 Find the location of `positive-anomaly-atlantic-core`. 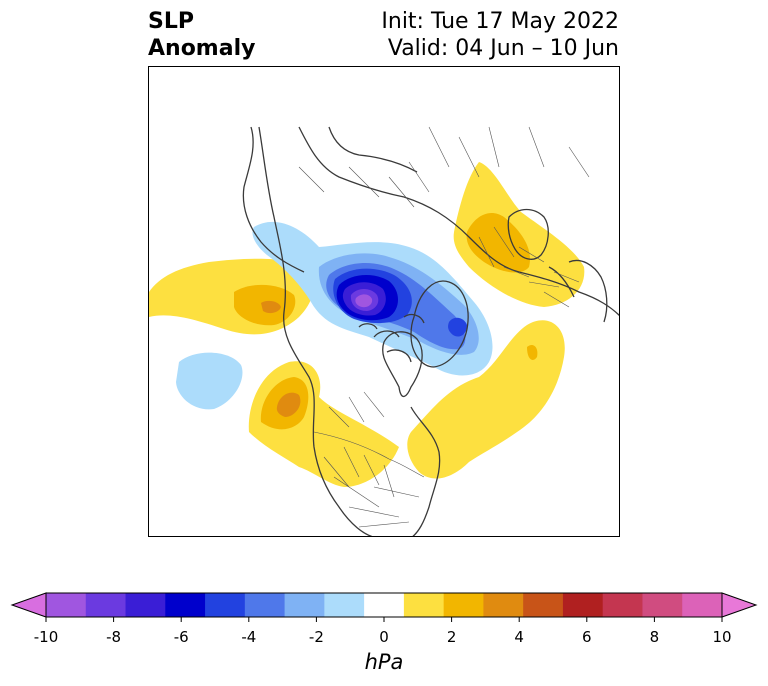

positive-anomaly-atlantic-core is located at coordinates (532, 352).